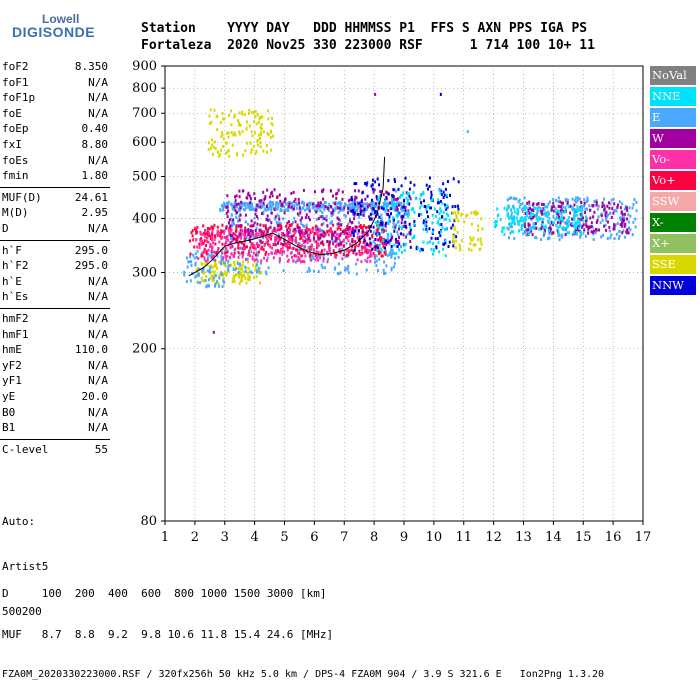  Describe the element at coordinates (287, 216) in the screenshot. I see `trace-line` at that location.